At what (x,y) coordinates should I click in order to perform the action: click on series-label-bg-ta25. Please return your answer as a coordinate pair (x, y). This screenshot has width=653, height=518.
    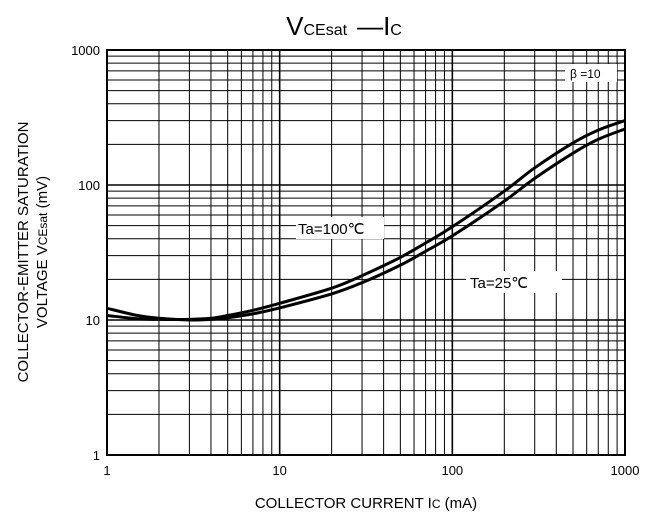
    Looking at the image, I should click on (514, 282).